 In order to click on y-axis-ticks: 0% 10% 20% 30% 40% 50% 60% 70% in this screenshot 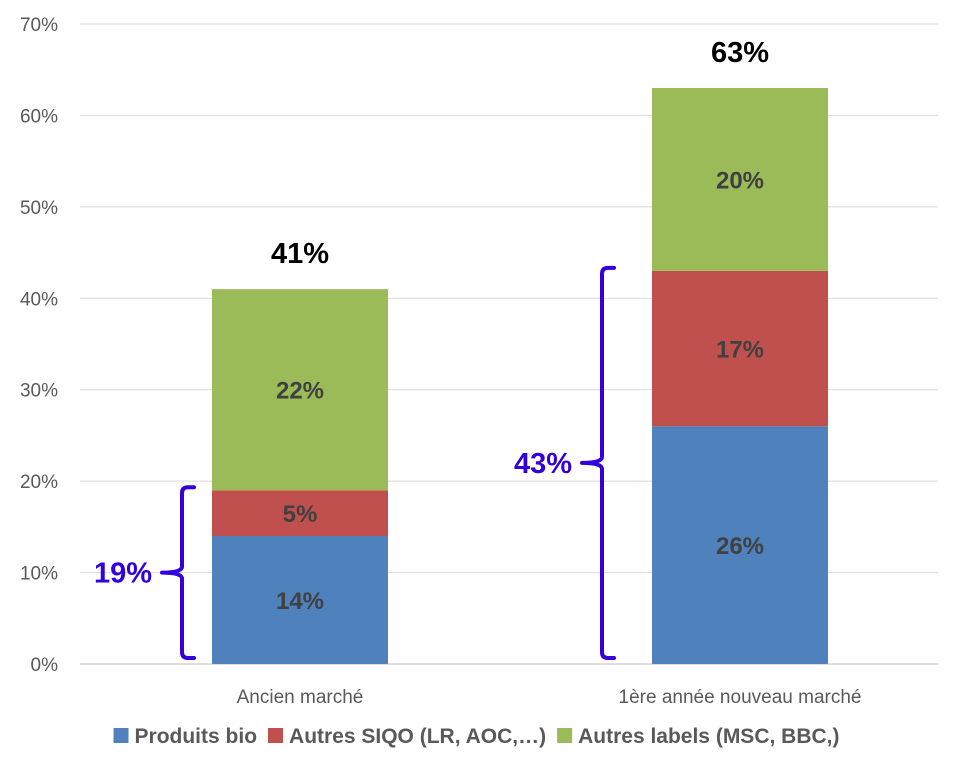, I will do `click(39, 345)`.